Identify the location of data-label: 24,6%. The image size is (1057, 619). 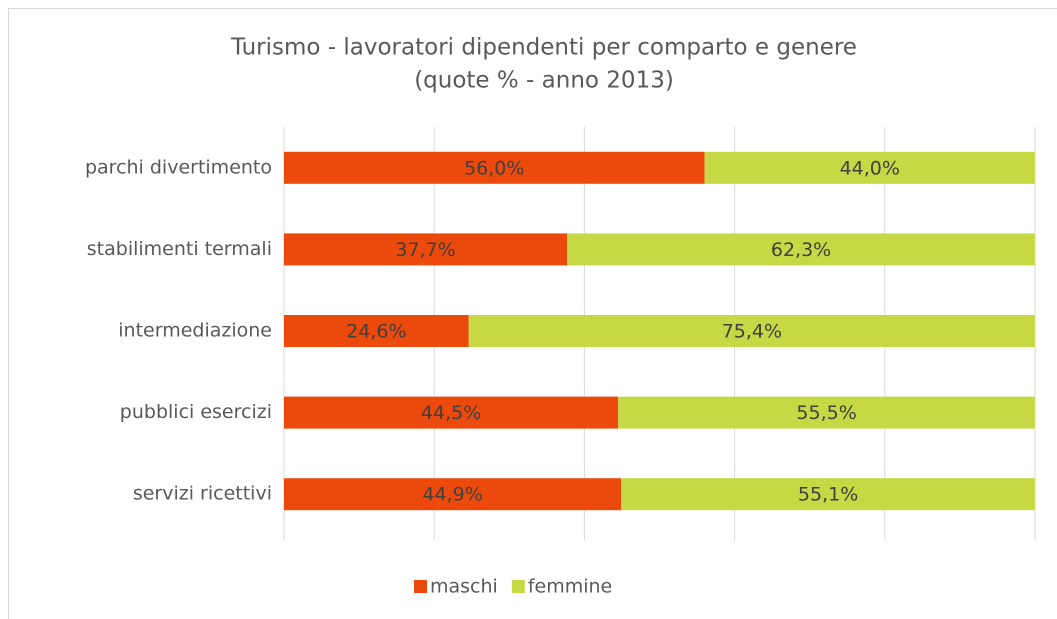
(376, 332).